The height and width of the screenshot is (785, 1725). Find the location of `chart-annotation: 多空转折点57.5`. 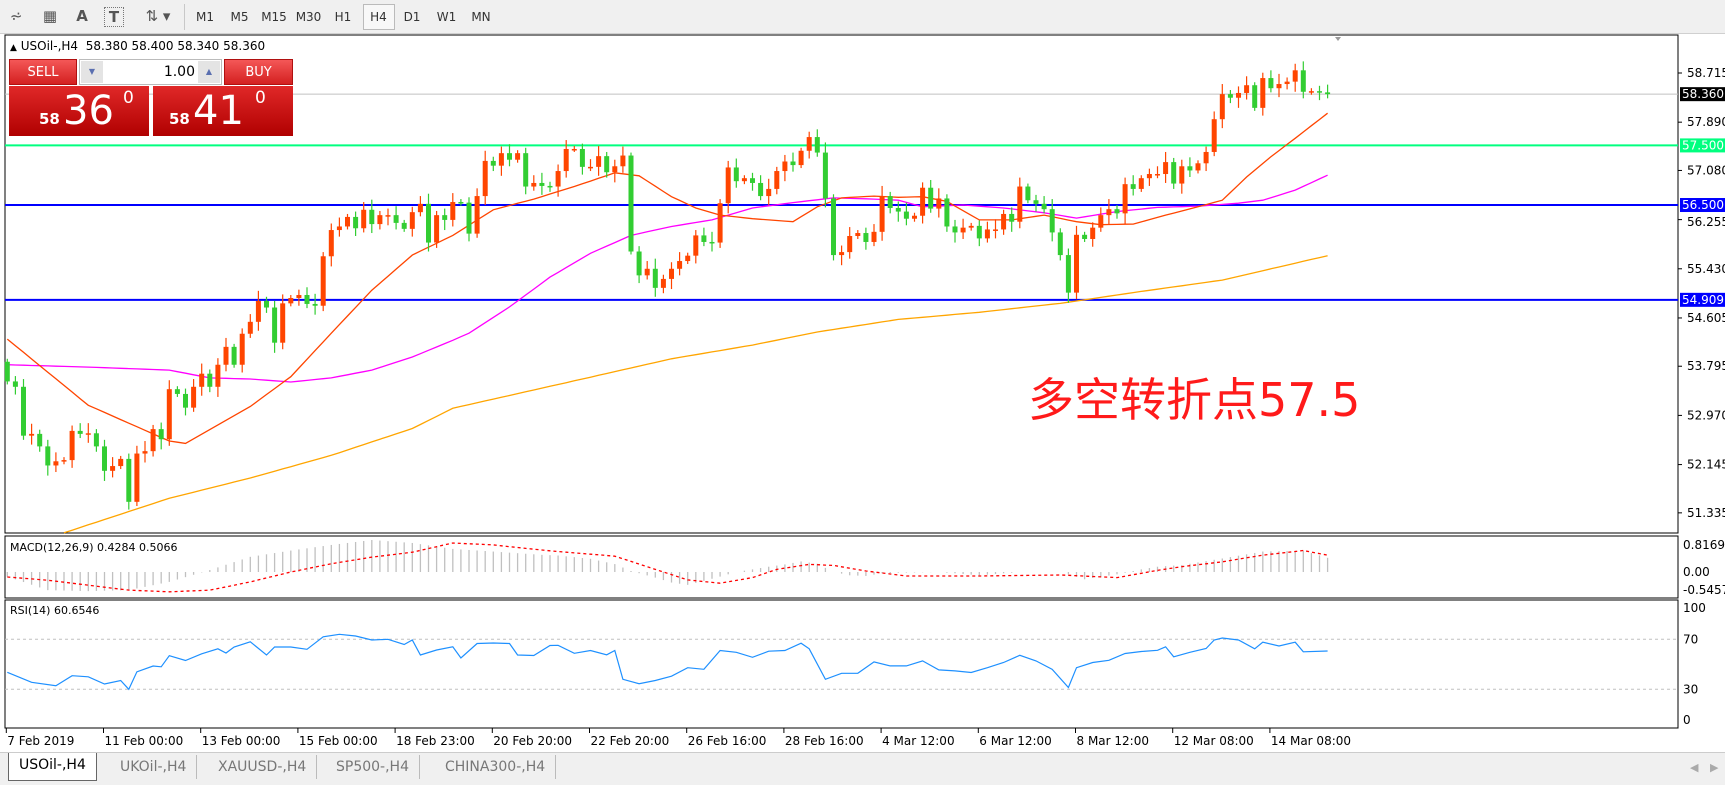

chart-annotation: 多空转折点57.5 is located at coordinates (1194, 400).